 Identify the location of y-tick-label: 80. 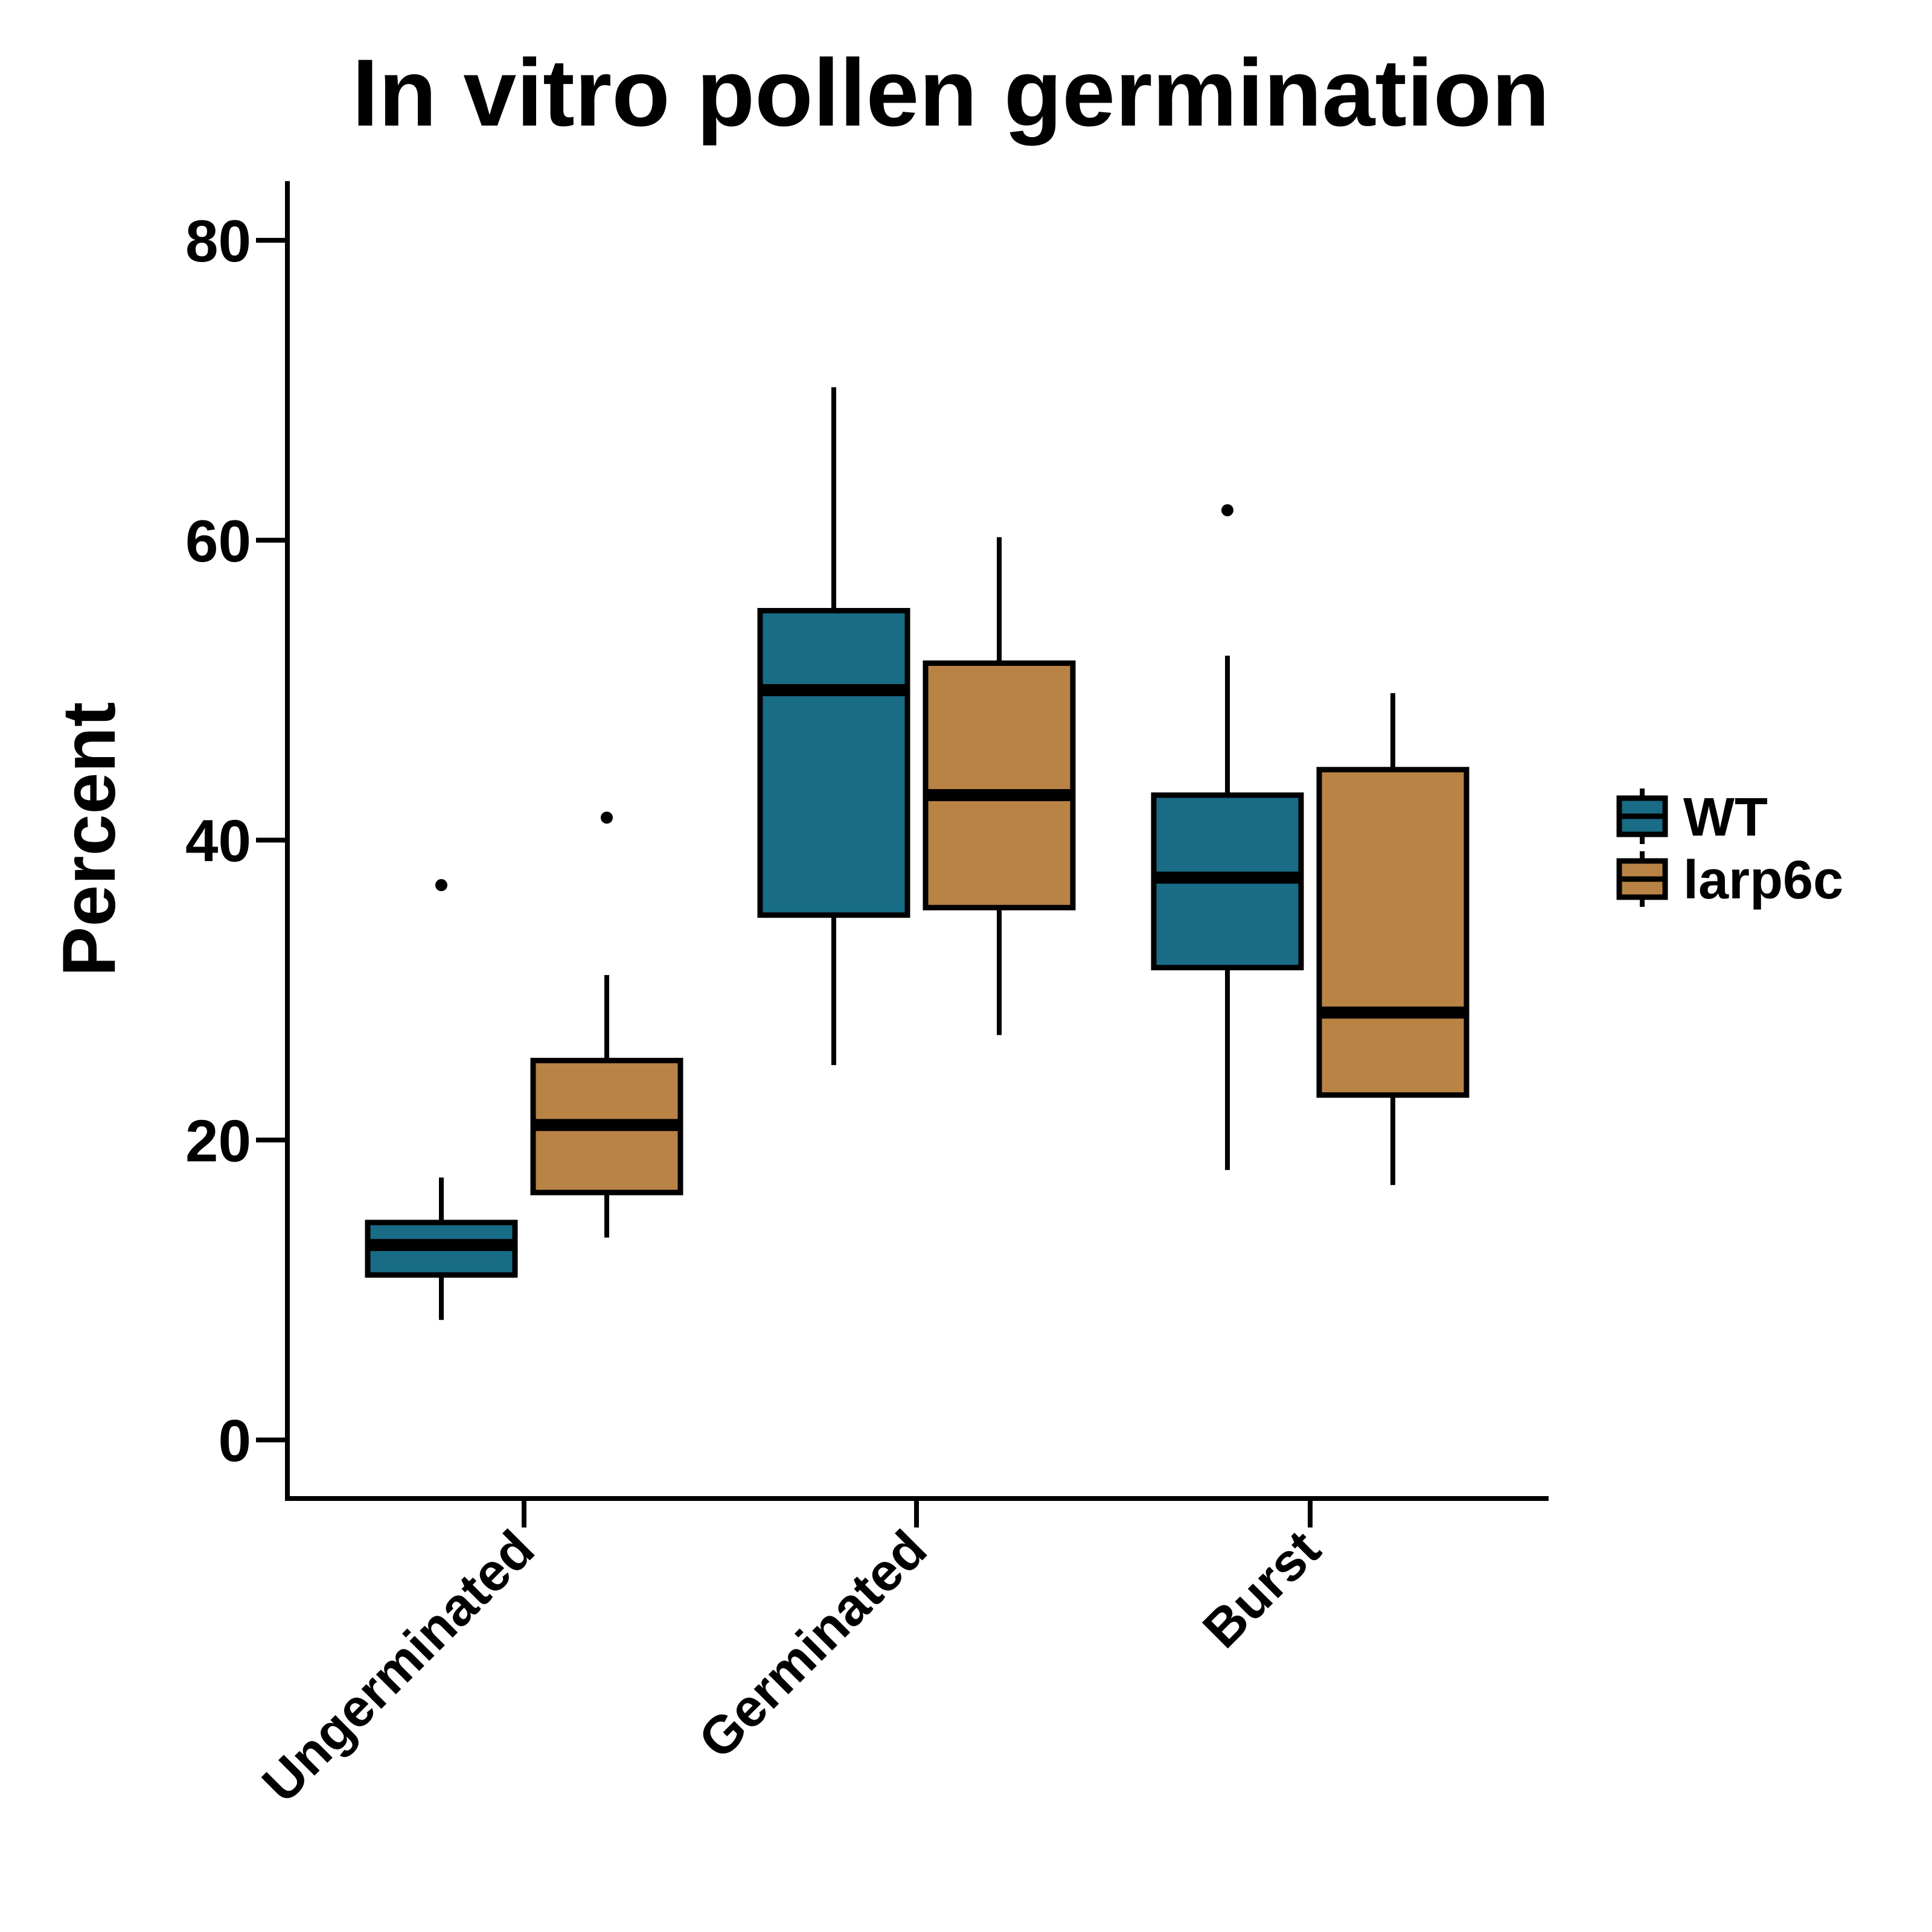
(218, 241).